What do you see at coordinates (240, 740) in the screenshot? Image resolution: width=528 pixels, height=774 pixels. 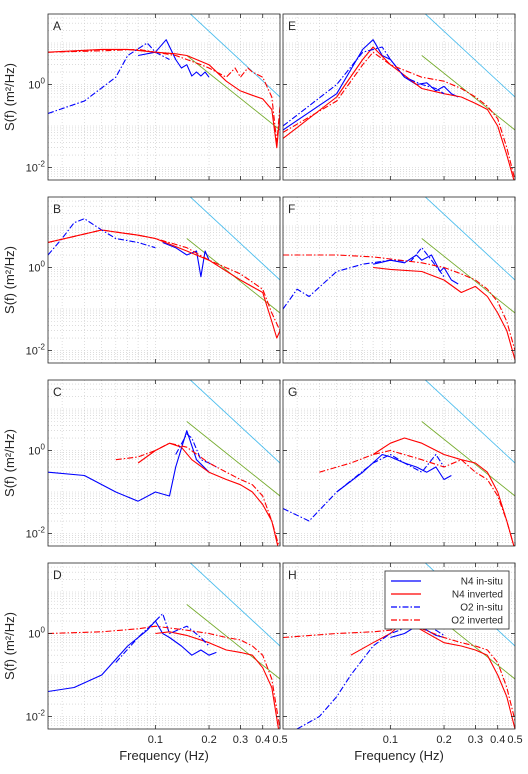 I see `x-tick-label: 0.3` at bounding box center [240, 740].